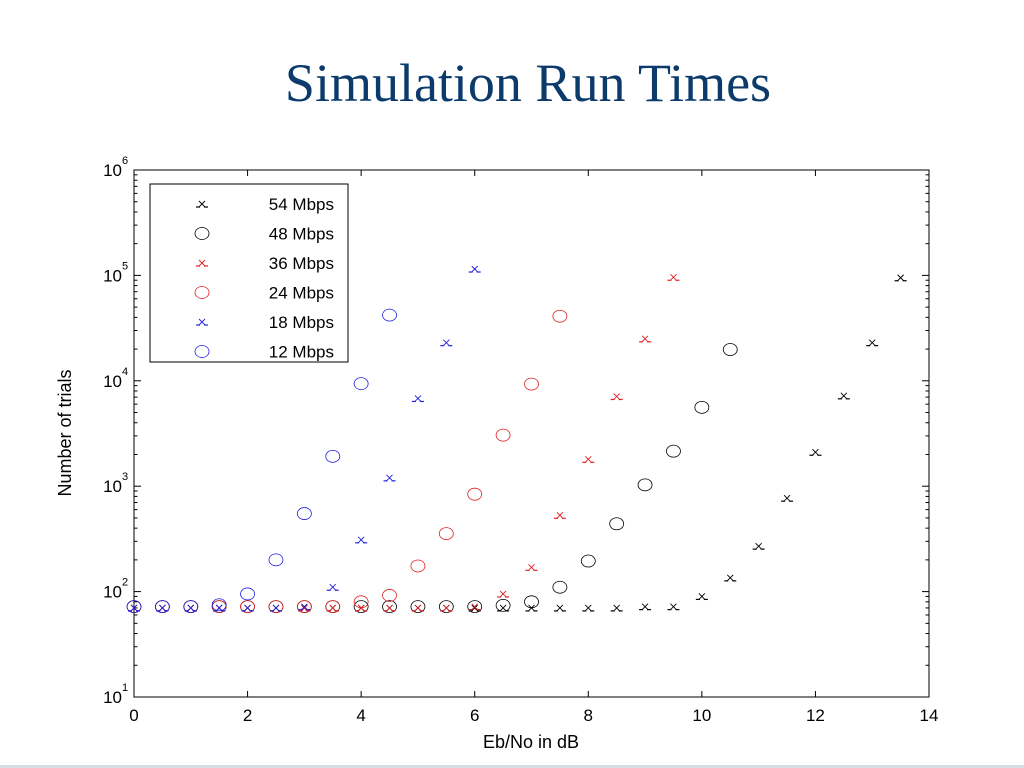  I want to click on x-tick-label: 14, so click(929, 715).